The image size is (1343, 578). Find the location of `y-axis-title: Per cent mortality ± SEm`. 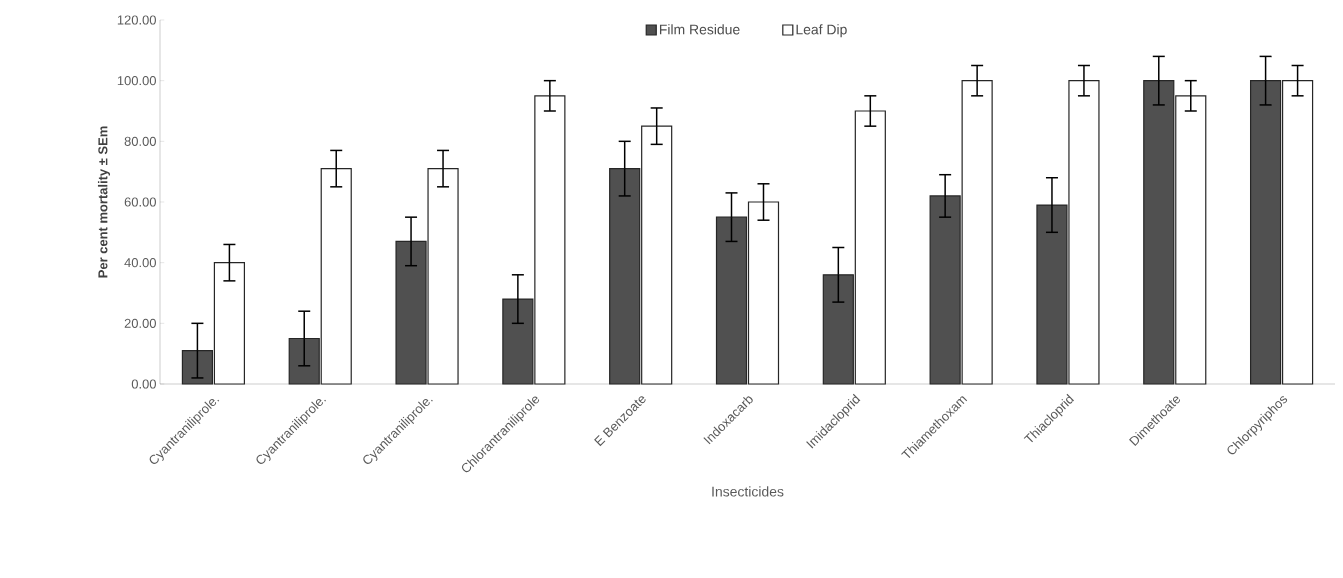

y-axis-title: Per cent mortality ± SEm is located at coordinates (104, 202).